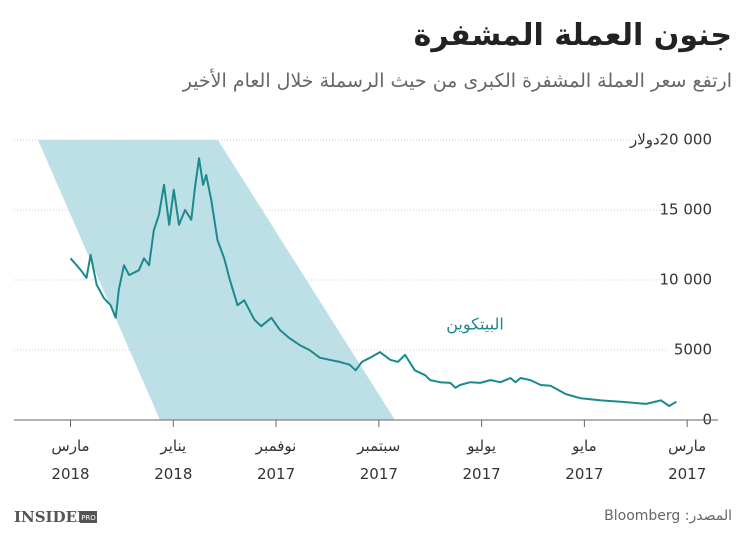  I want to click on series-label: البيتكوين, so click(475, 325).